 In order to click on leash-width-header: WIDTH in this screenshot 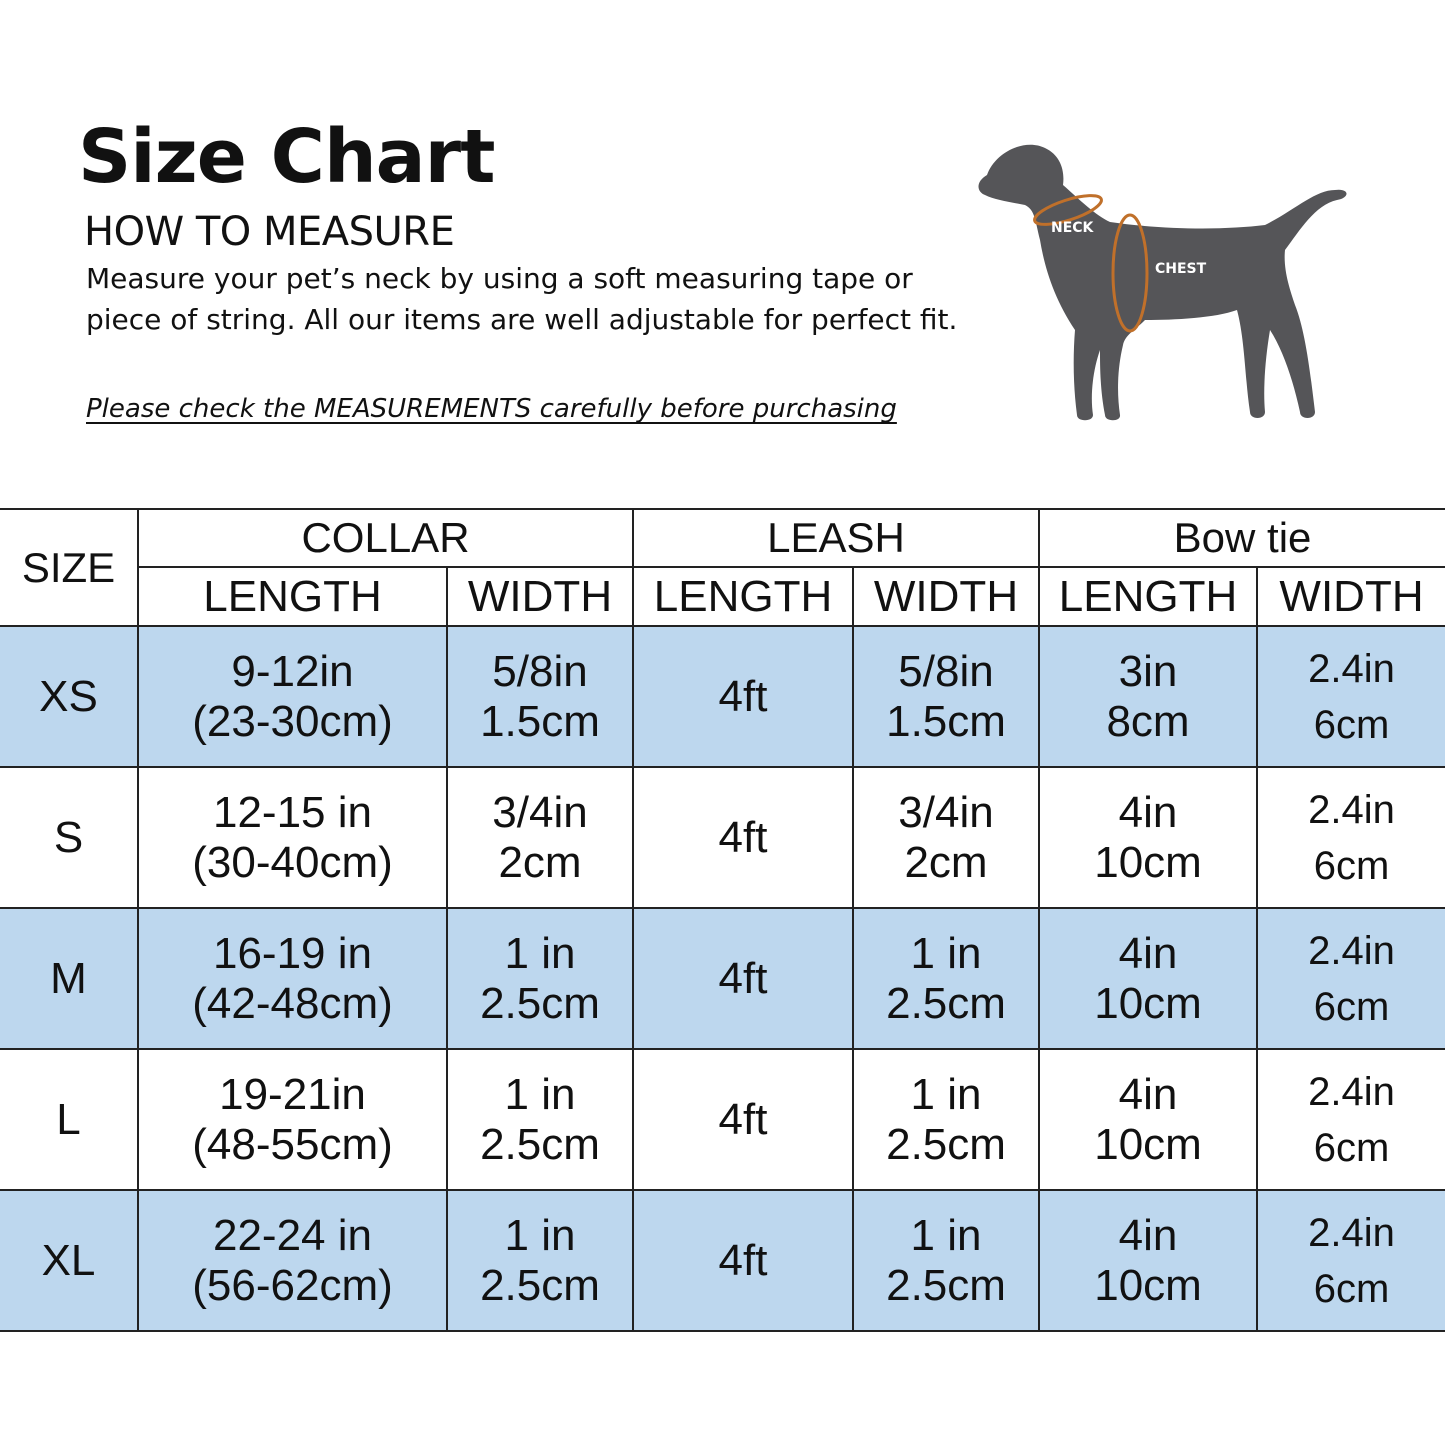, I will do `click(946, 596)`.